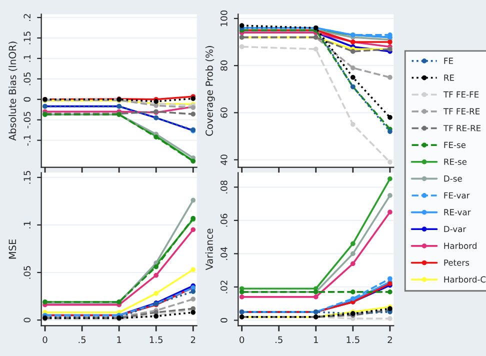 The image size is (486, 356). I want to click on legend-label: Harbord-C, so click(465, 279).